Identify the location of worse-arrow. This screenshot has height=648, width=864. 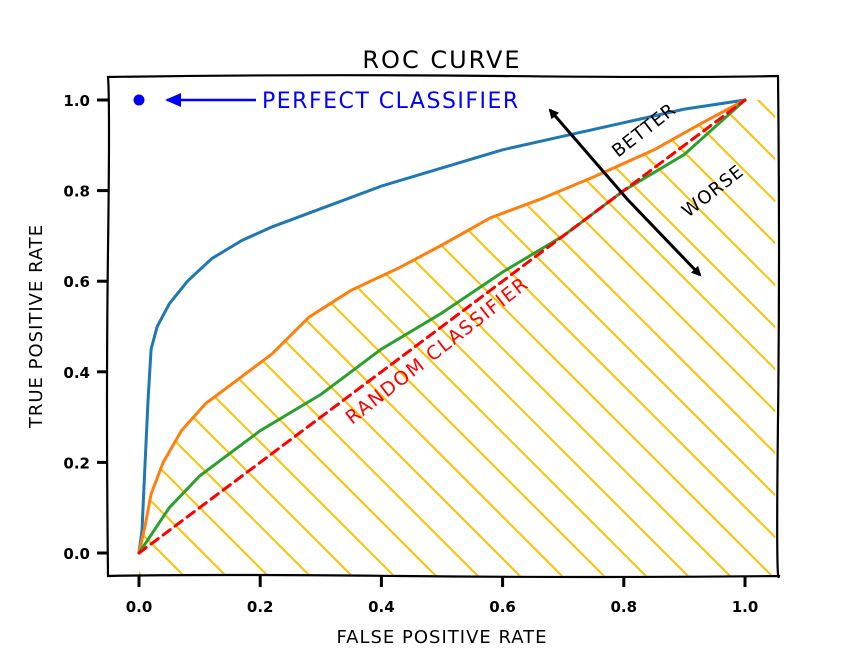
(664, 237).